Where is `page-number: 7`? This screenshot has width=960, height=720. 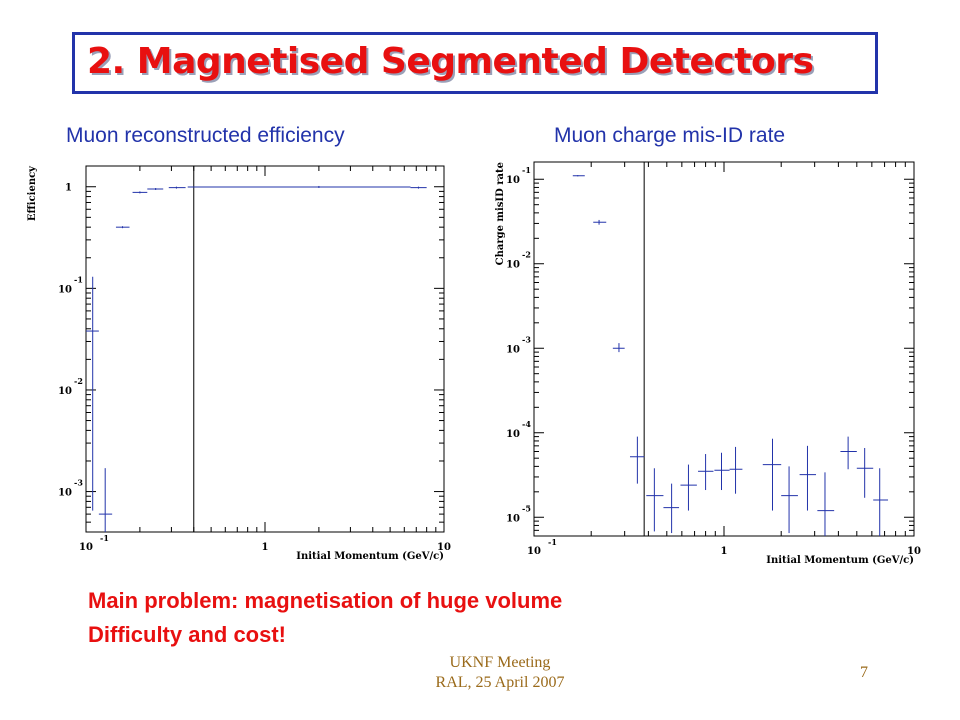
page-number: 7 is located at coordinates (864, 672).